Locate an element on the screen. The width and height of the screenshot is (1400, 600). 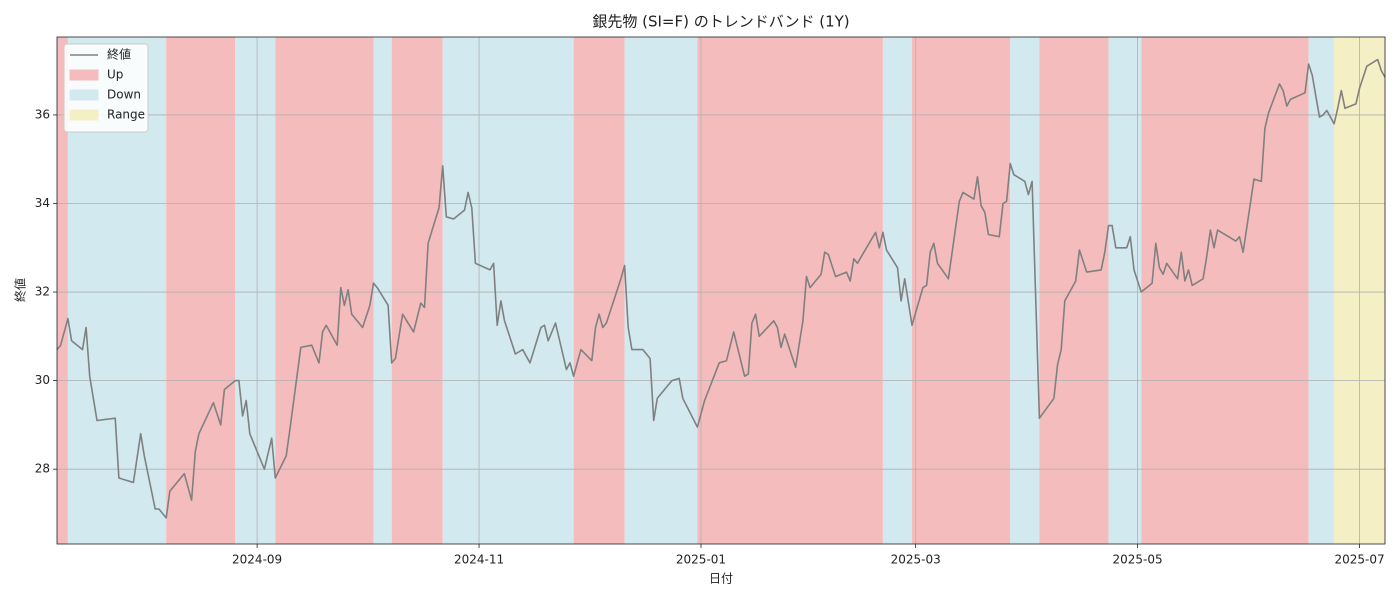
legend-label: Up is located at coordinates (115, 75).